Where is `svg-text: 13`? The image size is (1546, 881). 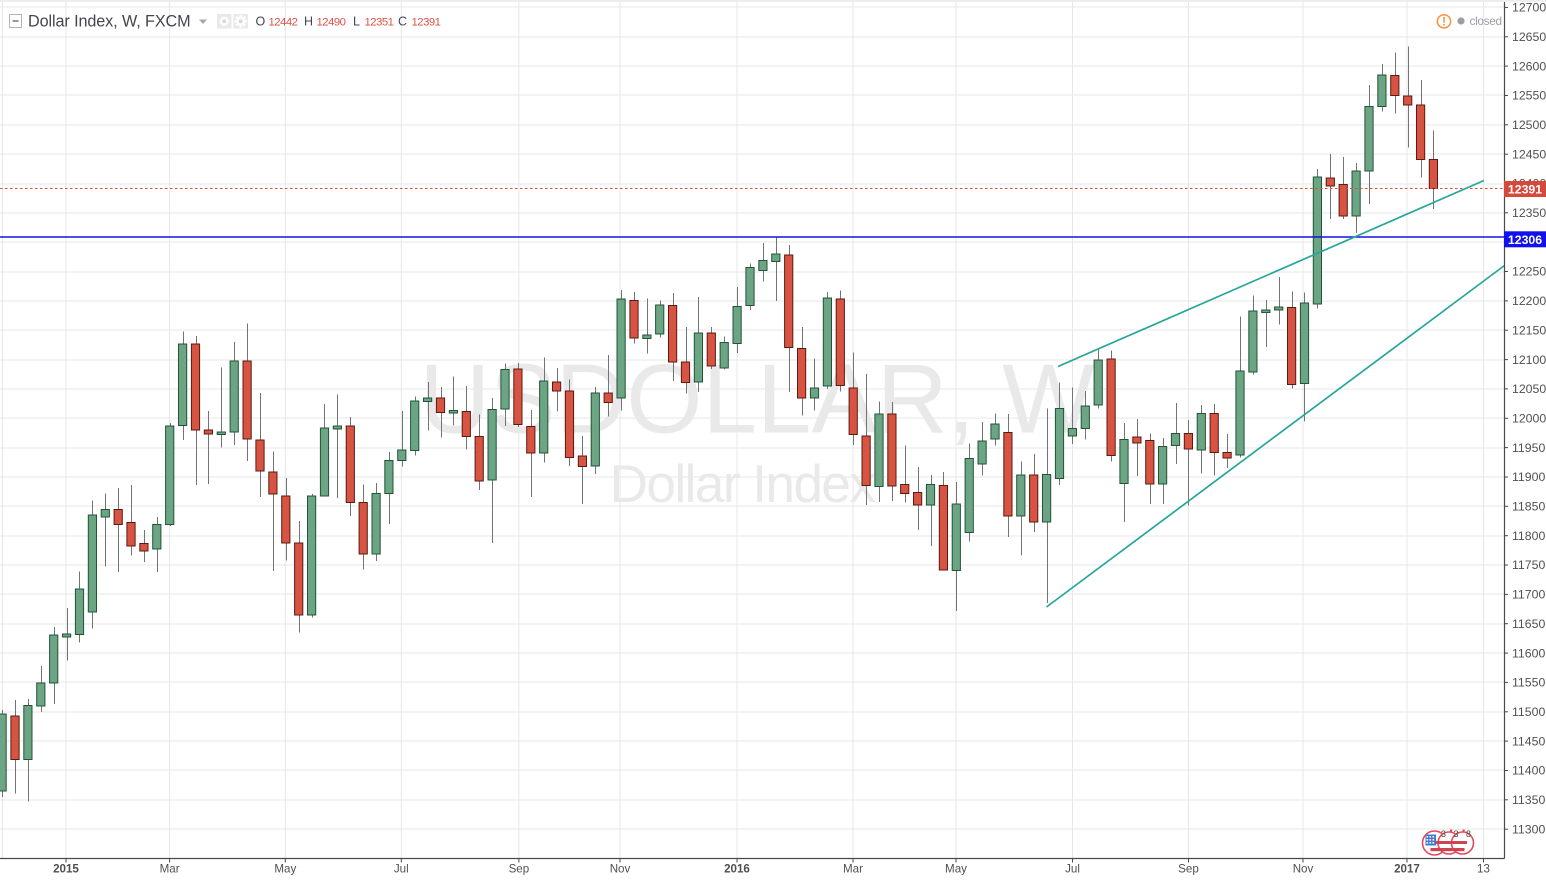
svg-text: 13 is located at coordinates (1483, 869).